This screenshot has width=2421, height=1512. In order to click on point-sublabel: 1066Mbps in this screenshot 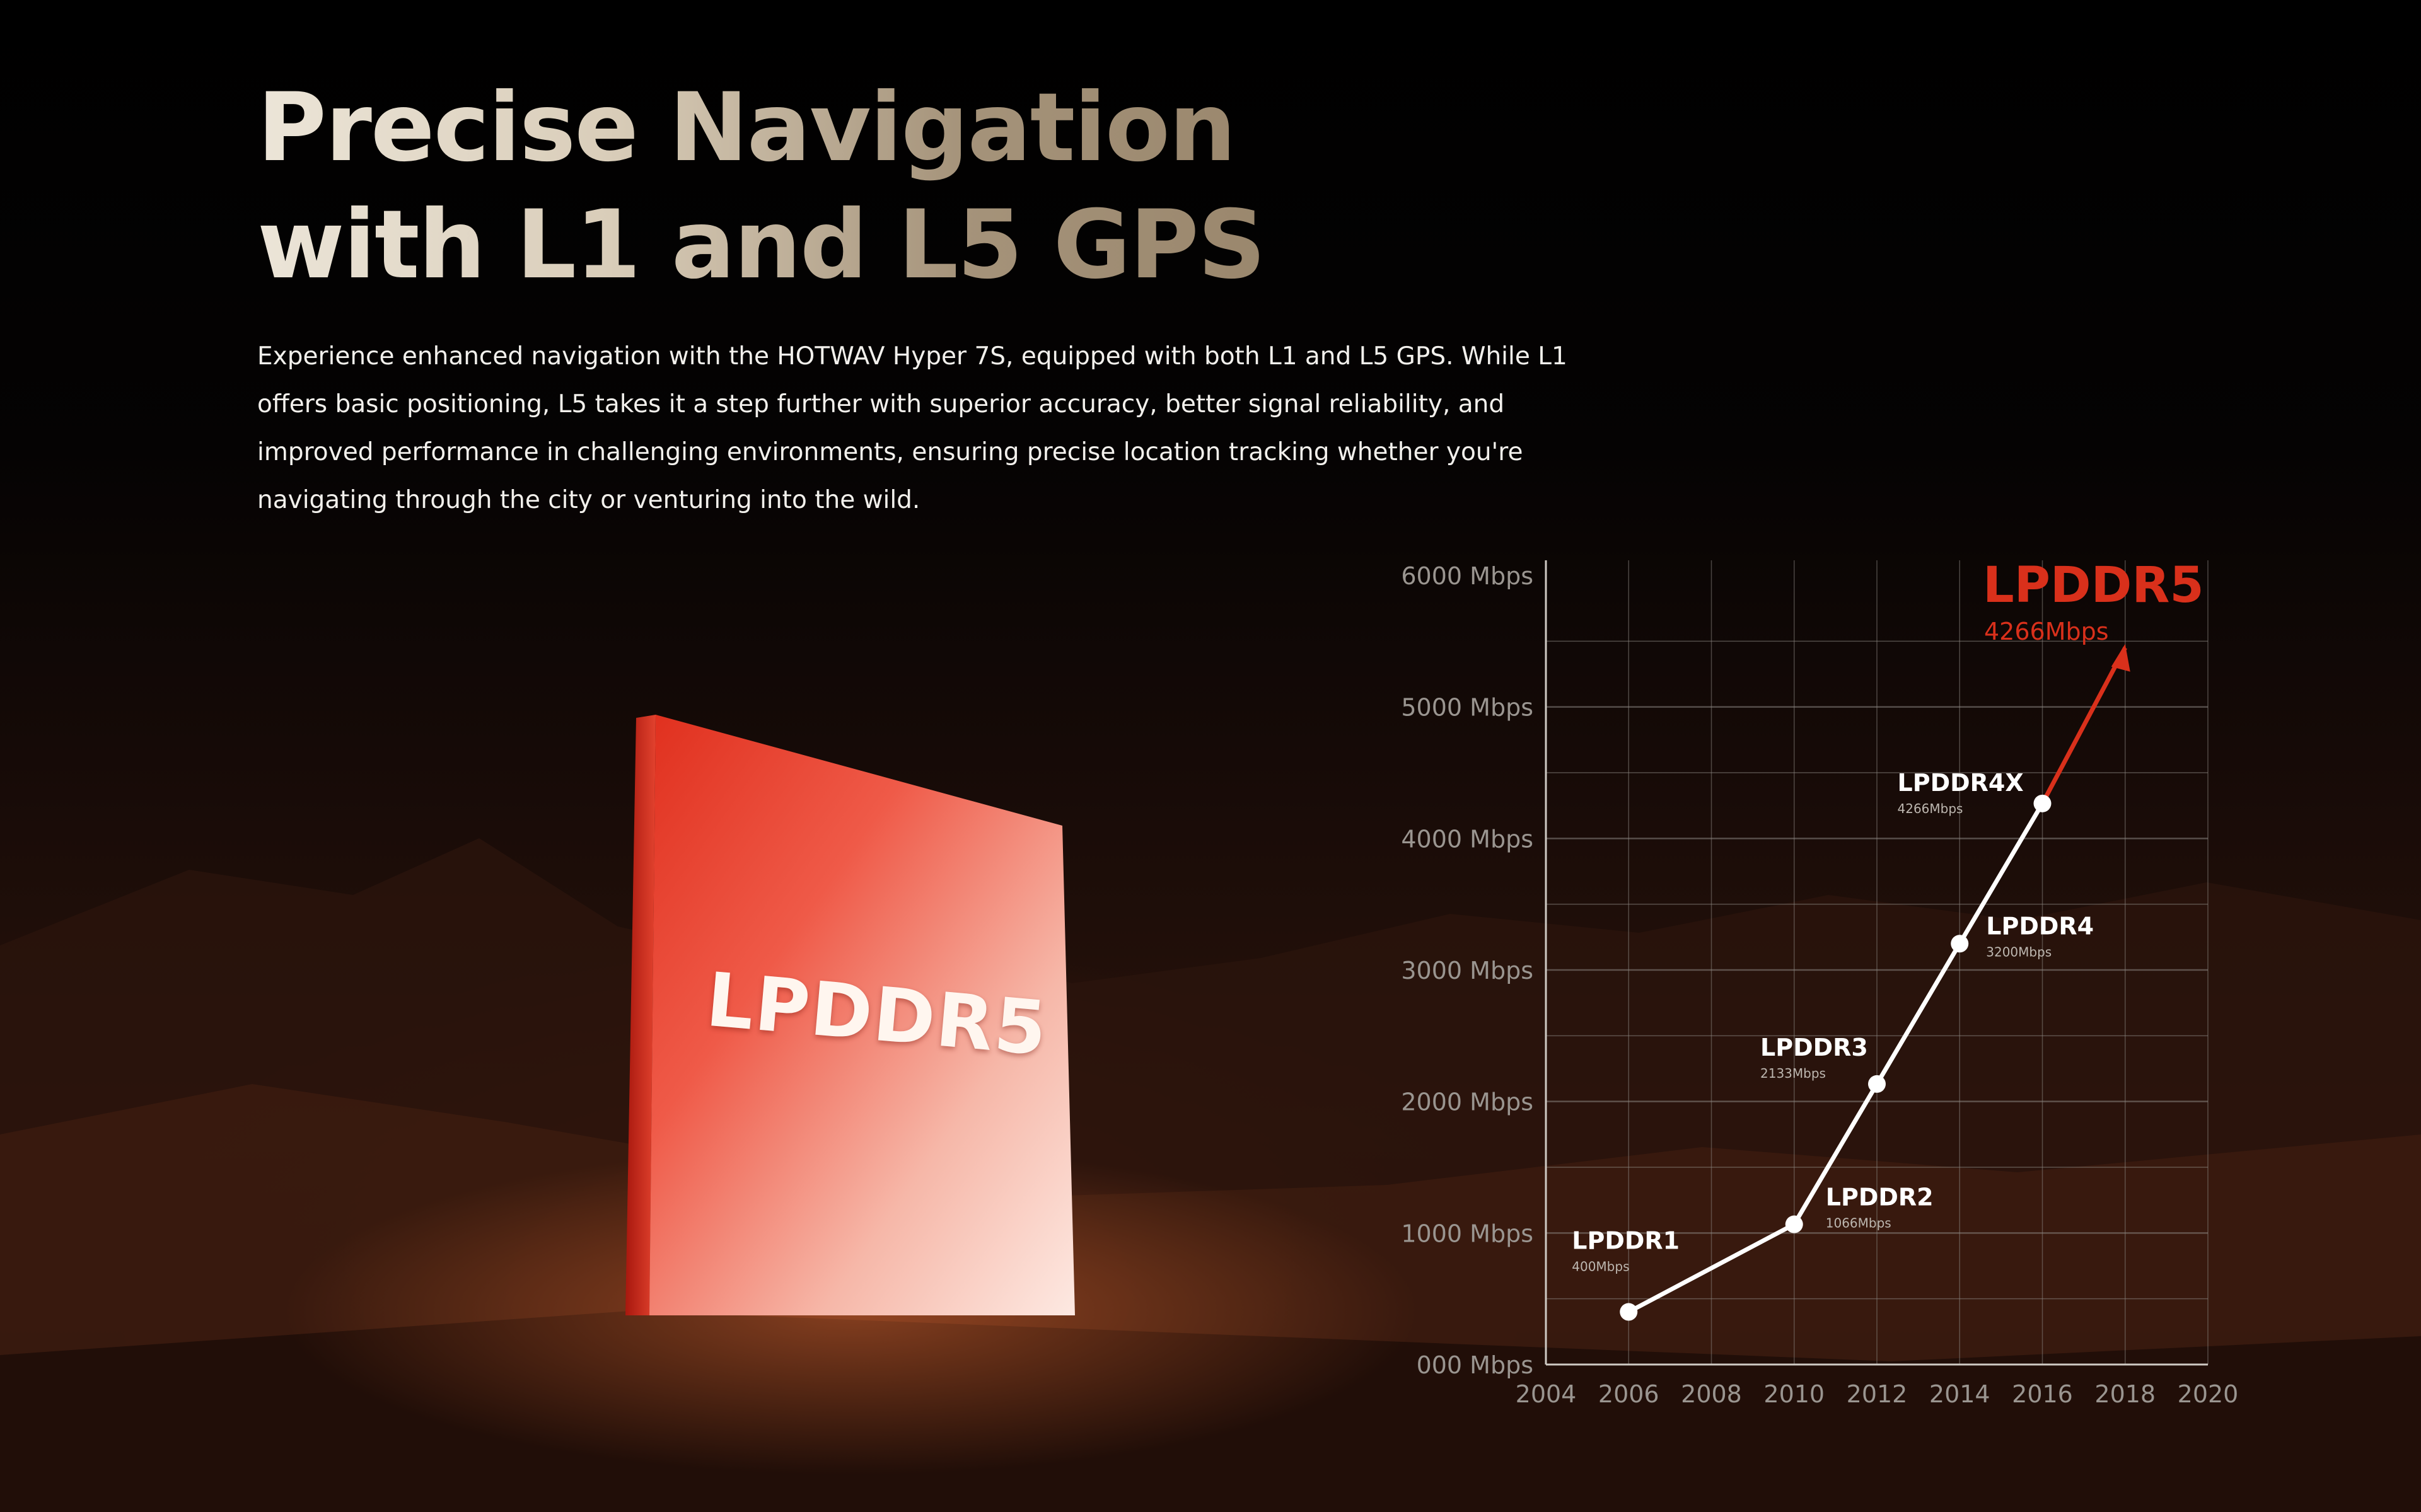, I will do `click(1859, 1223)`.